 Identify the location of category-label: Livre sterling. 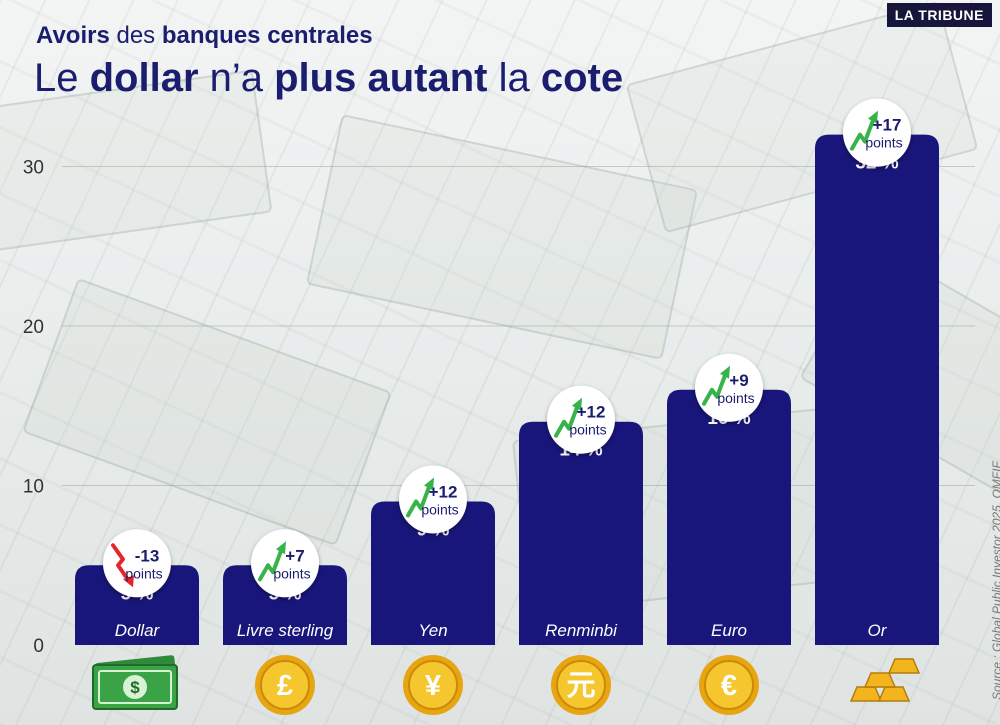
(285, 630).